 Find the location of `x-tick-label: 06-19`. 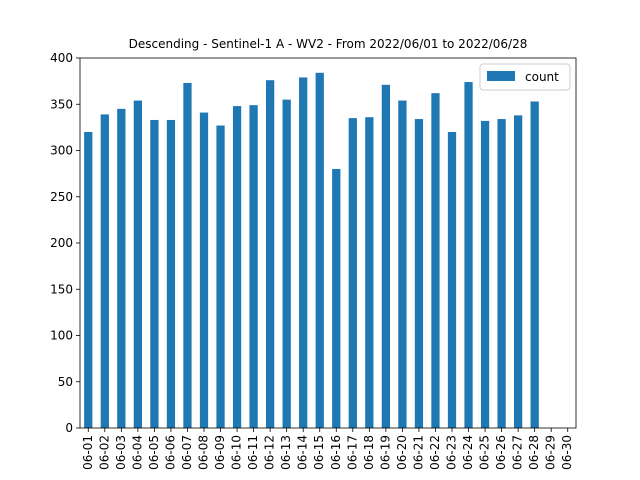

x-tick-label: 06-19 is located at coordinates (385, 452).